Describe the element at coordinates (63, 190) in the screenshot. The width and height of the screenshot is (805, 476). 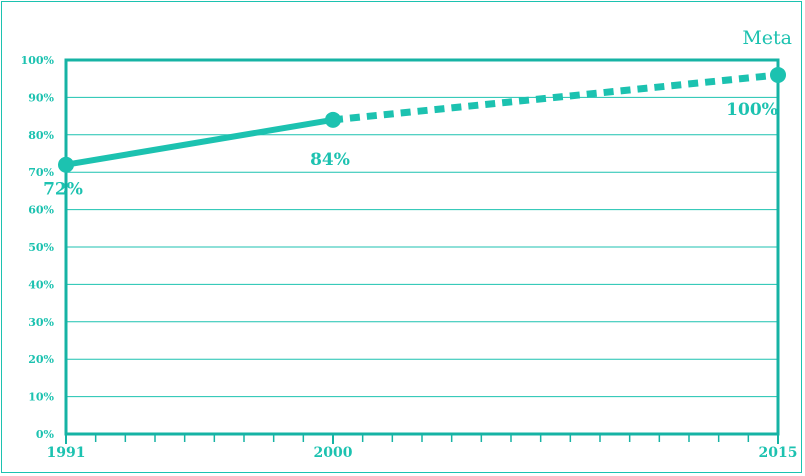
I see `data-label: 72%` at that location.